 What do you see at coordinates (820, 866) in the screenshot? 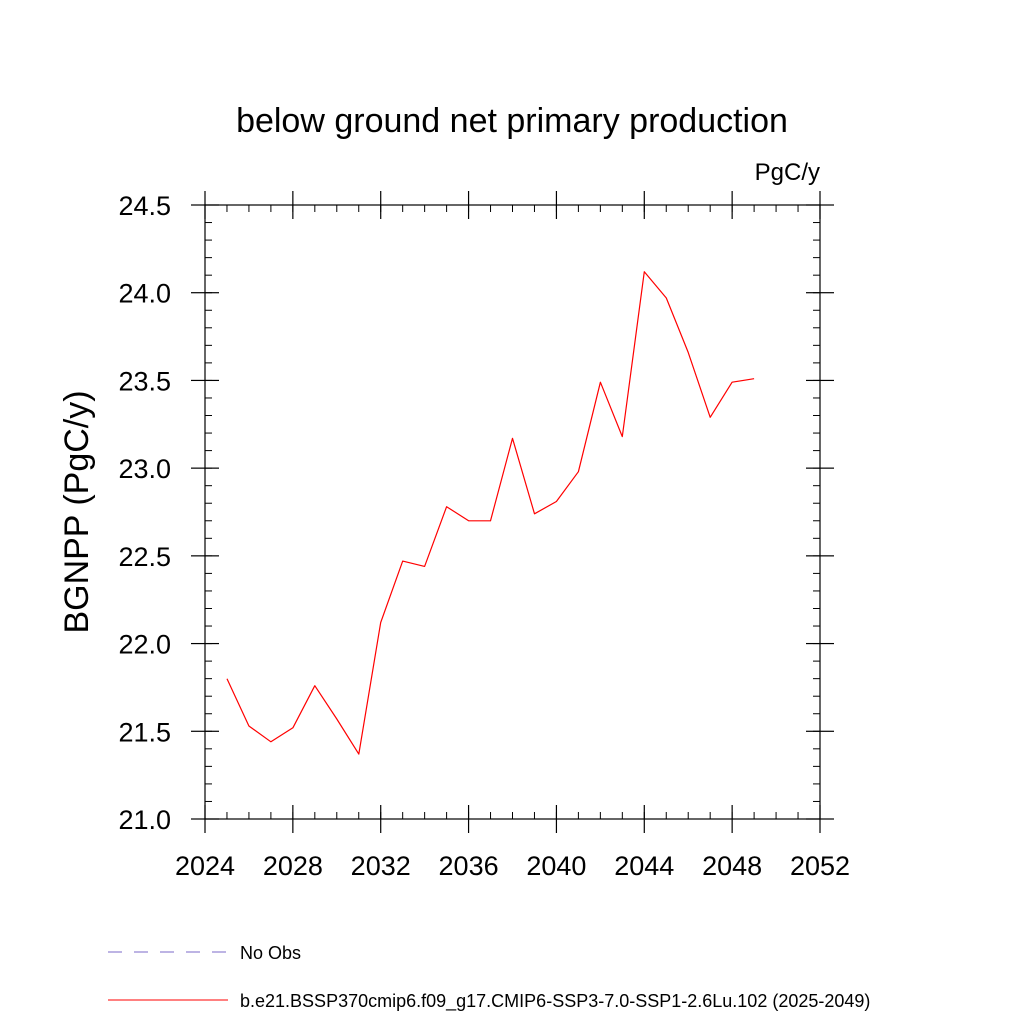
I see `x-tick-label: 2052` at bounding box center [820, 866].